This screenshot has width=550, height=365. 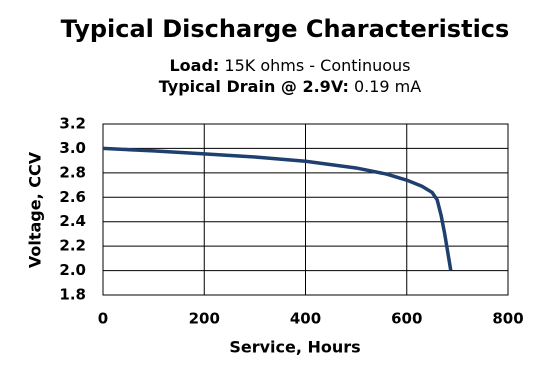 I want to click on subtitle-label: Load:, so click(x=194, y=65).